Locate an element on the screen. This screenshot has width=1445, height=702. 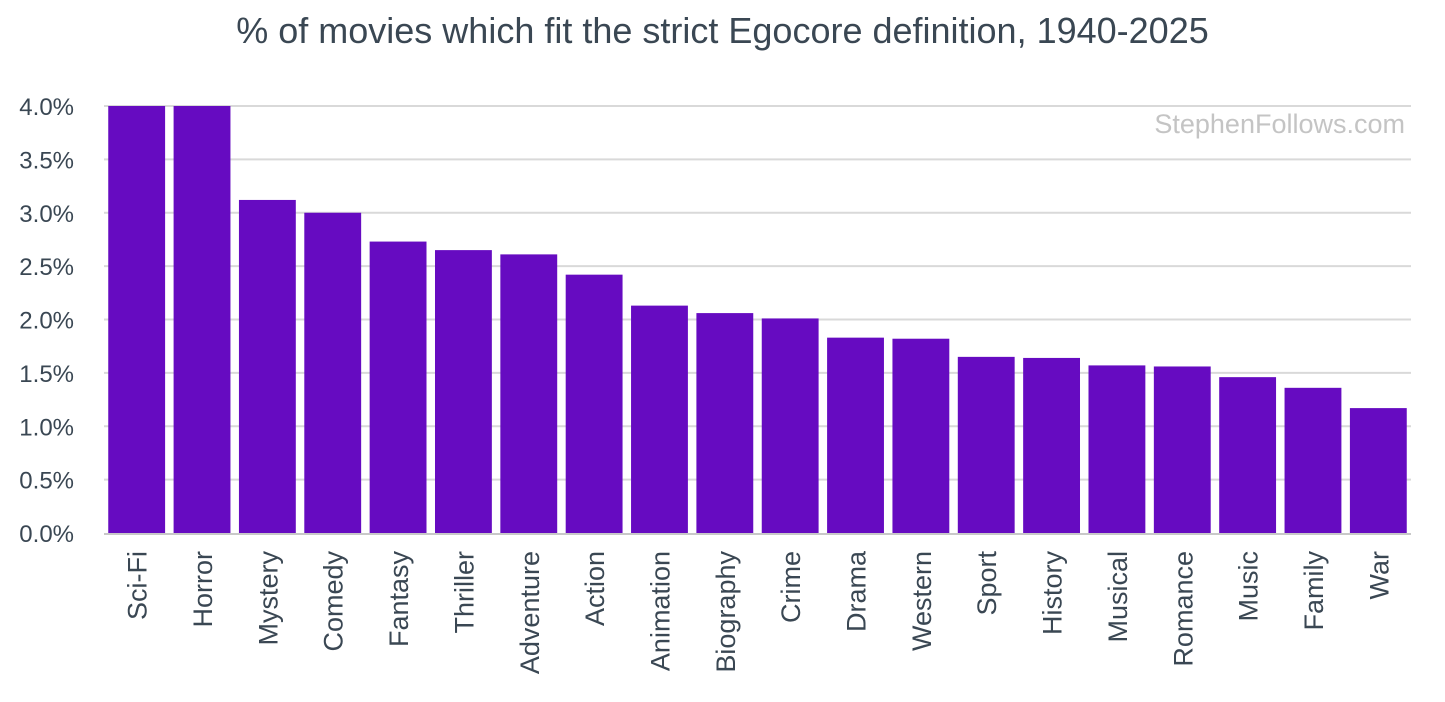
x-tick-label: Family is located at coordinates (1314, 591).